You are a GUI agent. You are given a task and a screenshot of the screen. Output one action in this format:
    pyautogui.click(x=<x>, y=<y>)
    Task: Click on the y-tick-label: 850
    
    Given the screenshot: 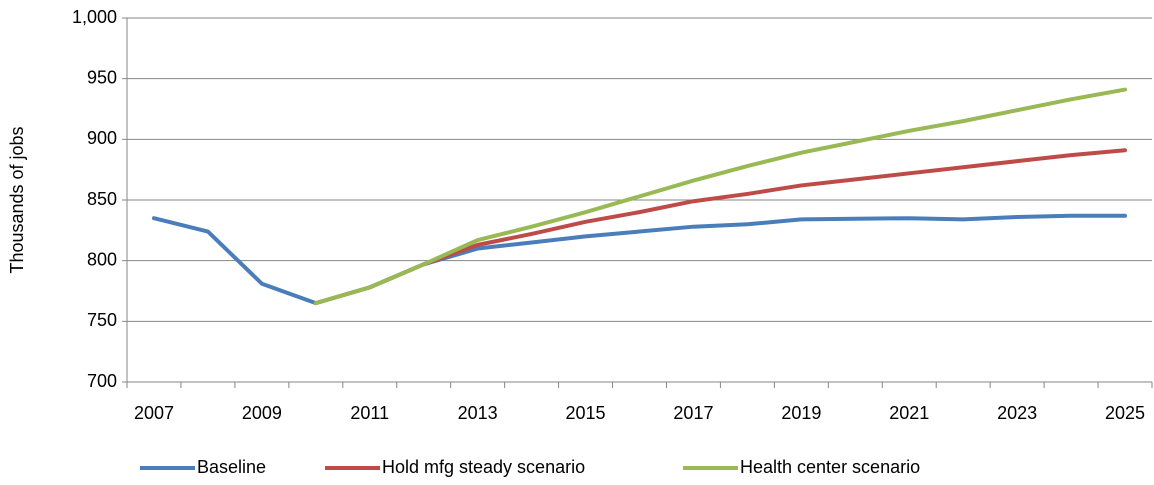 What is the action you would take?
    pyautogui.click(x=102, y=199)
    